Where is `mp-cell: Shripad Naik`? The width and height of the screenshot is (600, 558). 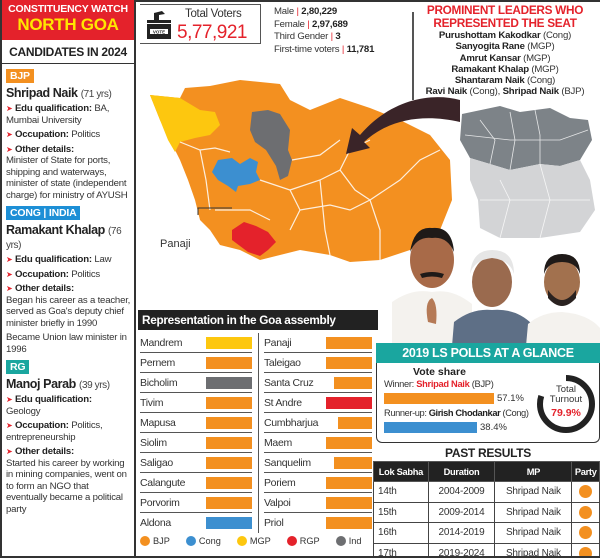 mp-cell: Shripad Naik is located at coordinates (533, 550).